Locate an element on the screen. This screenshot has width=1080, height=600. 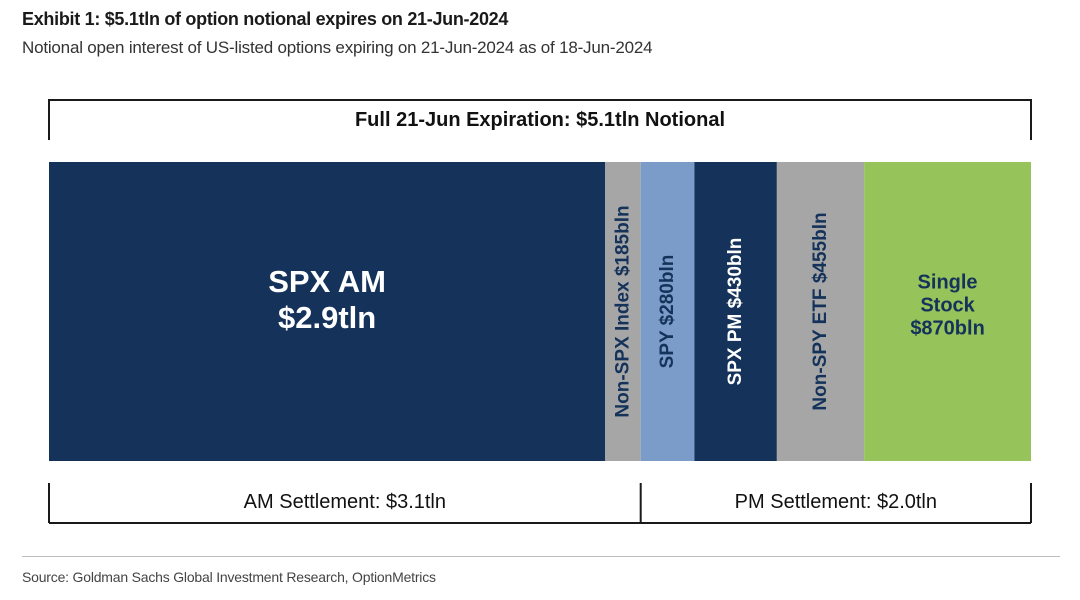
segment-spy is located at coordinates (667, 311).